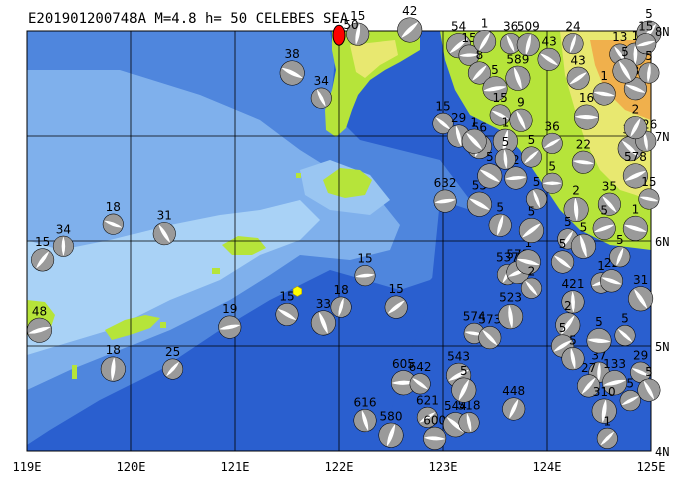 This screenshot has width=687, height=481. What do you see at coordinates (521, 102) in the screenshot?
I see `depth-label: 9` at bounding box center [521, 102].